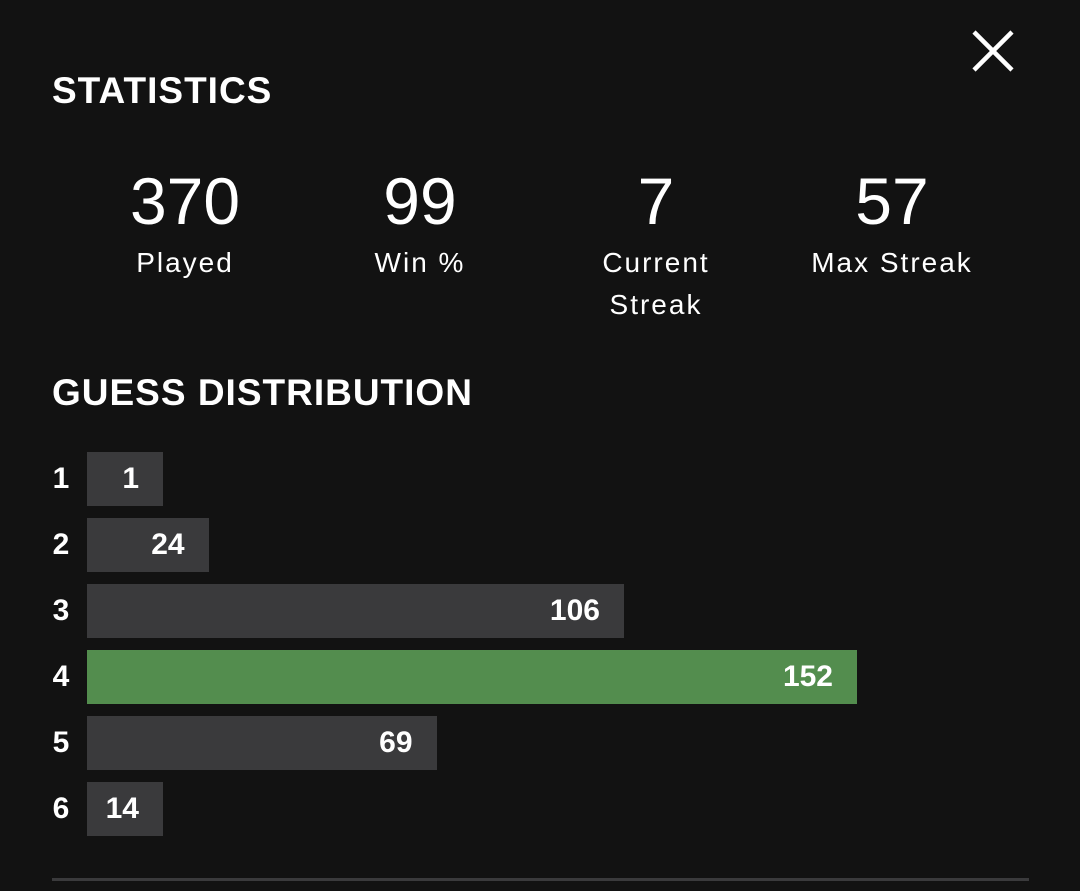 The image size is (1080, 891). What do you see at coordinates (420, 262) in the screenshot?
I see `stat-label: Win %` at bounding box center [420, 262].